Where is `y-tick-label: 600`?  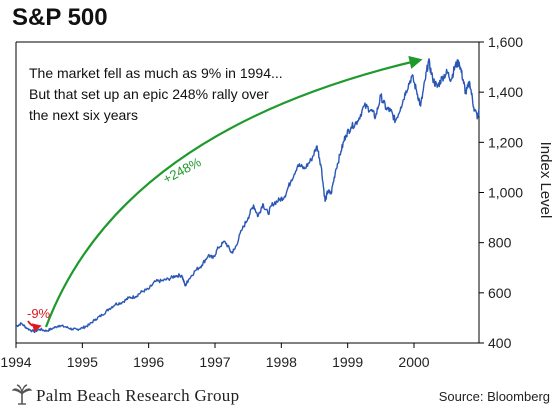 y-tick-label: 600 is located at coordinates (500, 293).